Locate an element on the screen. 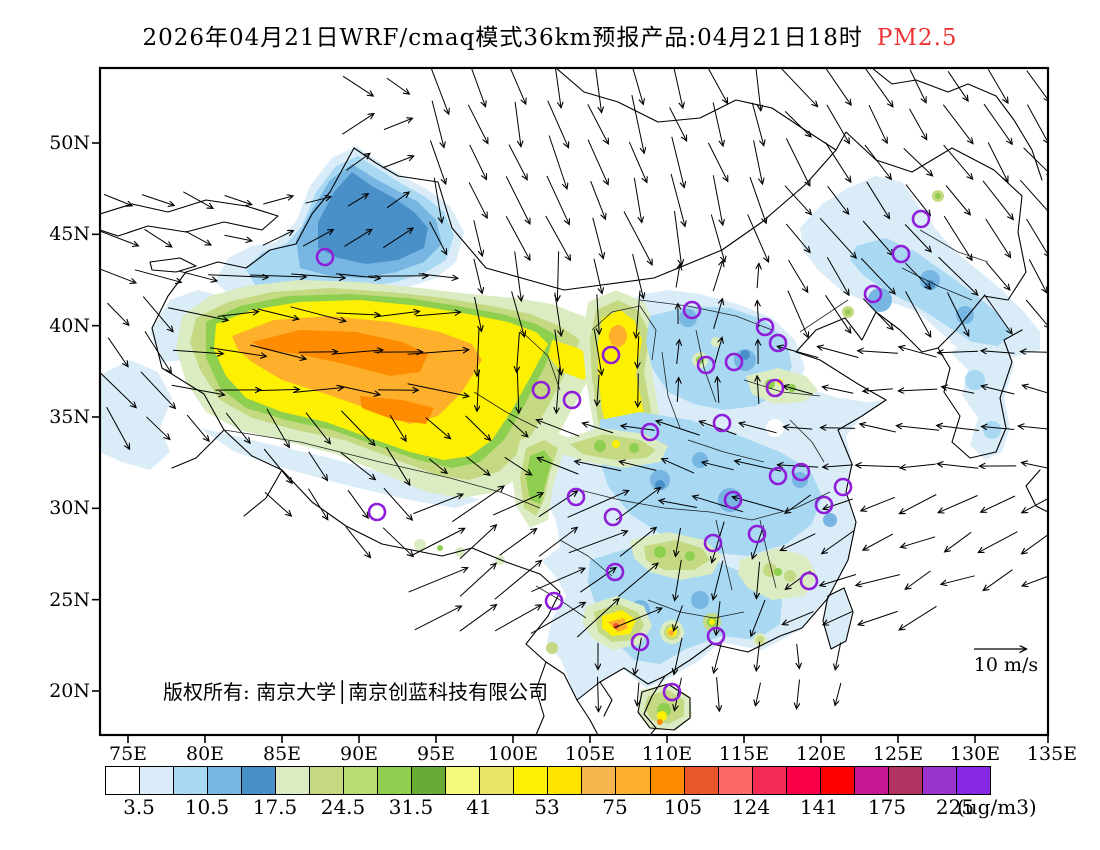  lon-tick-label: 90E is located at coordinates (359, 754).